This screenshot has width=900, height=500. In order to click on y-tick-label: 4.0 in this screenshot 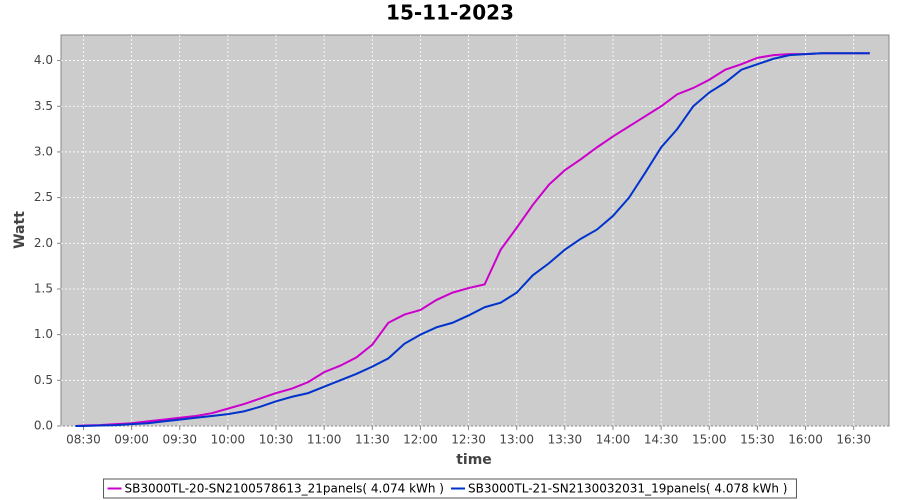, I will do `click(43, 60)`.